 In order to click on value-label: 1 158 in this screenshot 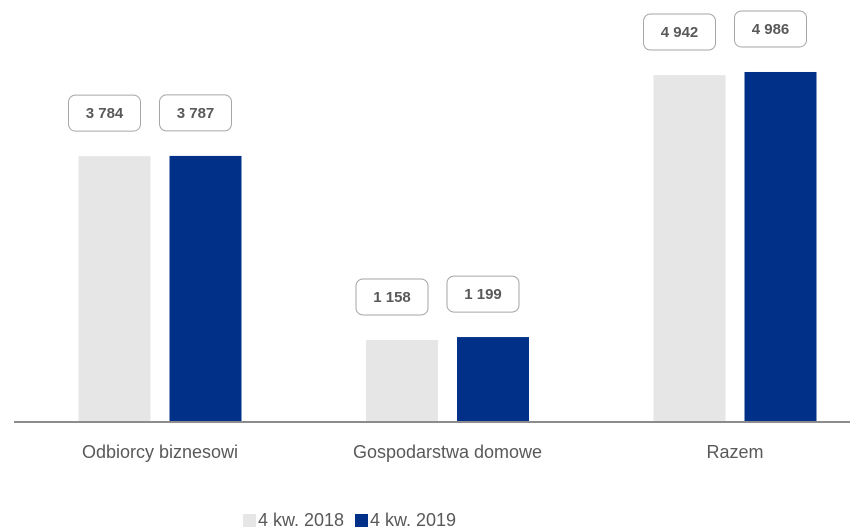, I will do `click(392, 297)`.